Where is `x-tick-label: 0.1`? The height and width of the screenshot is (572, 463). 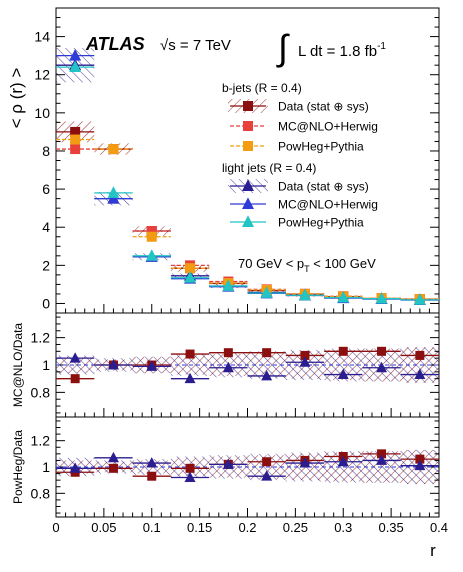
x-tick-label: 0.1 is located at coordinates (152, 527).